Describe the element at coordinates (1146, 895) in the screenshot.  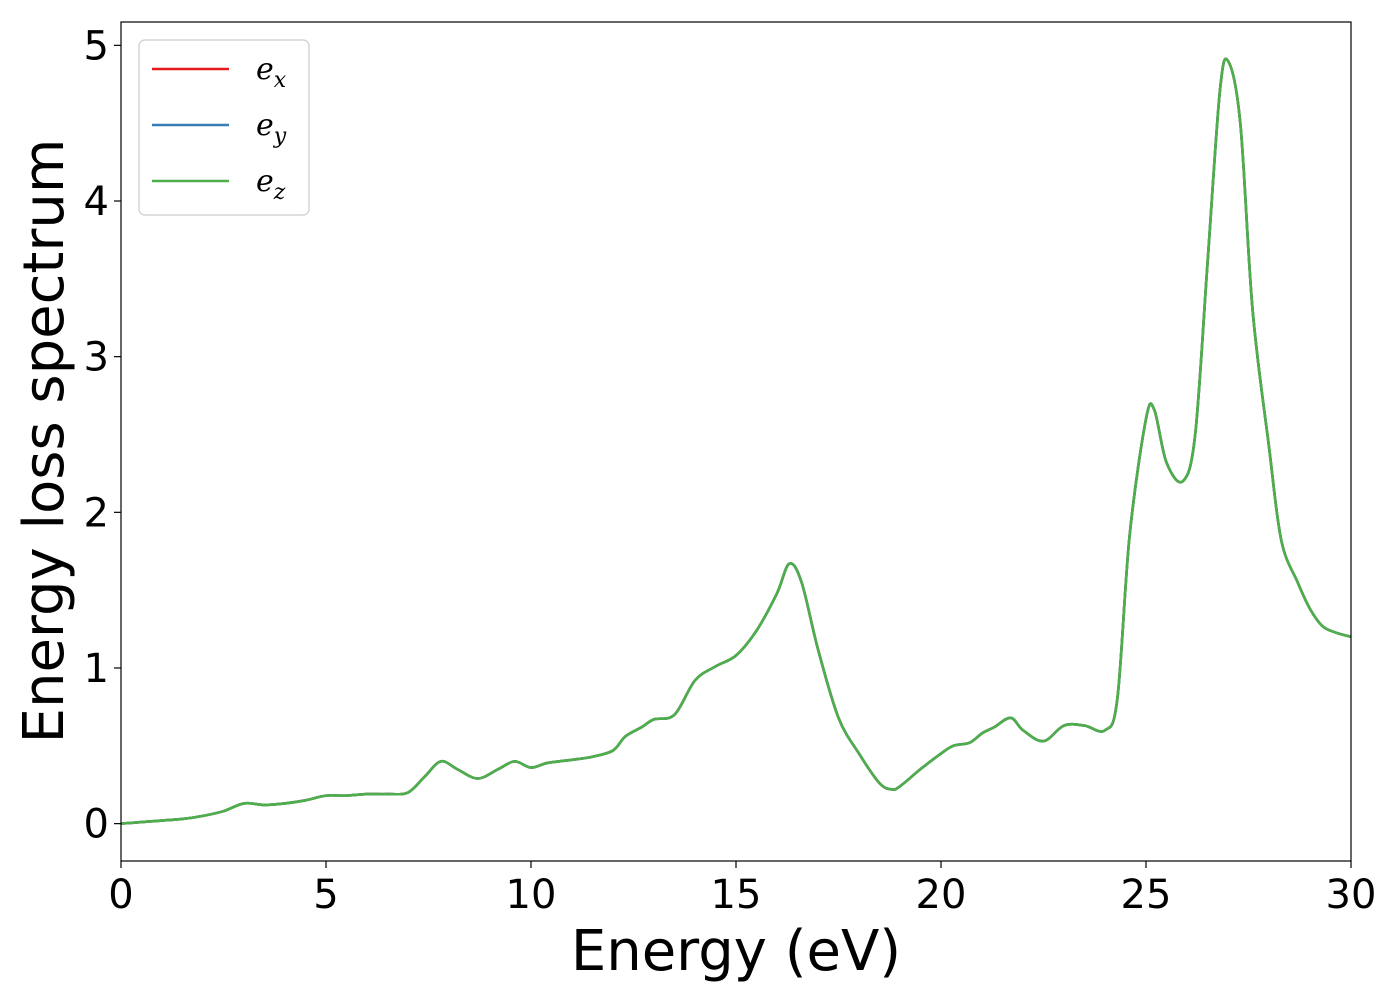
I see `x-tick-label: 25` at that location.